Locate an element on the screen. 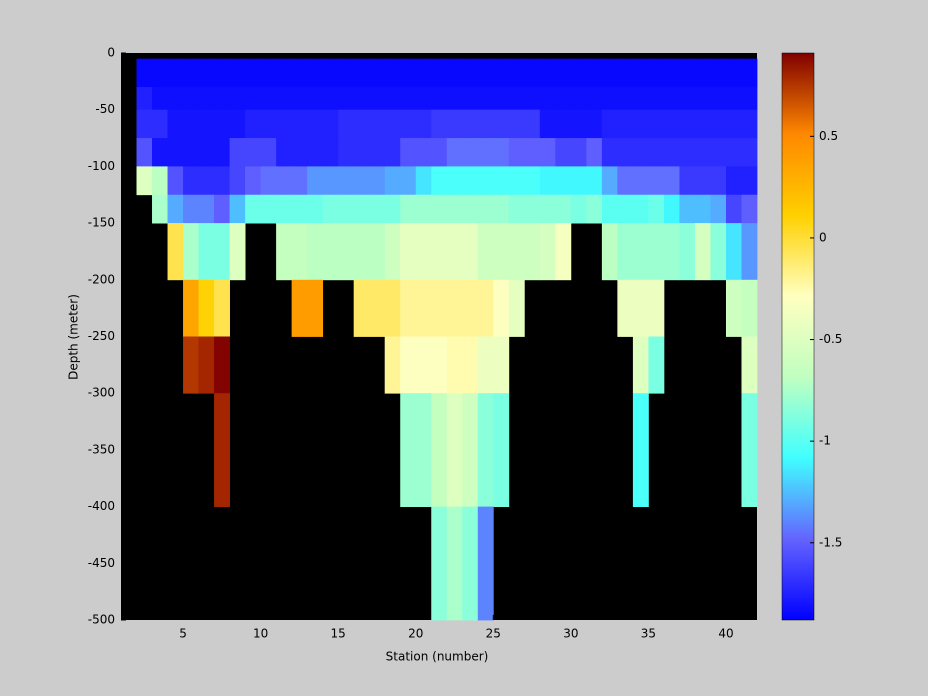 Image resolution: width=928 pixels, height=696 pixels. y-tick-label: -350 is located at coordinates (101, 449).